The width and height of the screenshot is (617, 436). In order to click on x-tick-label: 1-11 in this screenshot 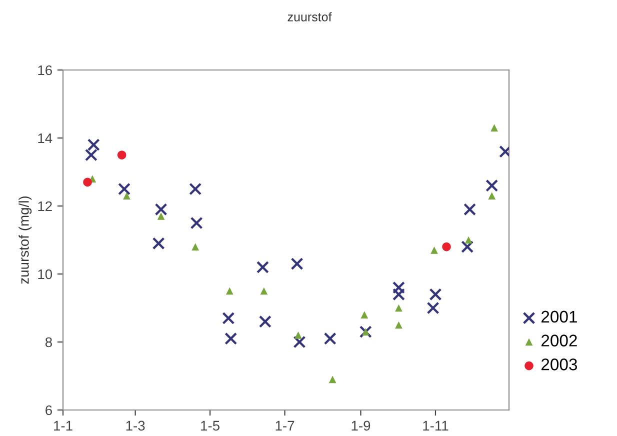, I will do `click(435, 425)`.